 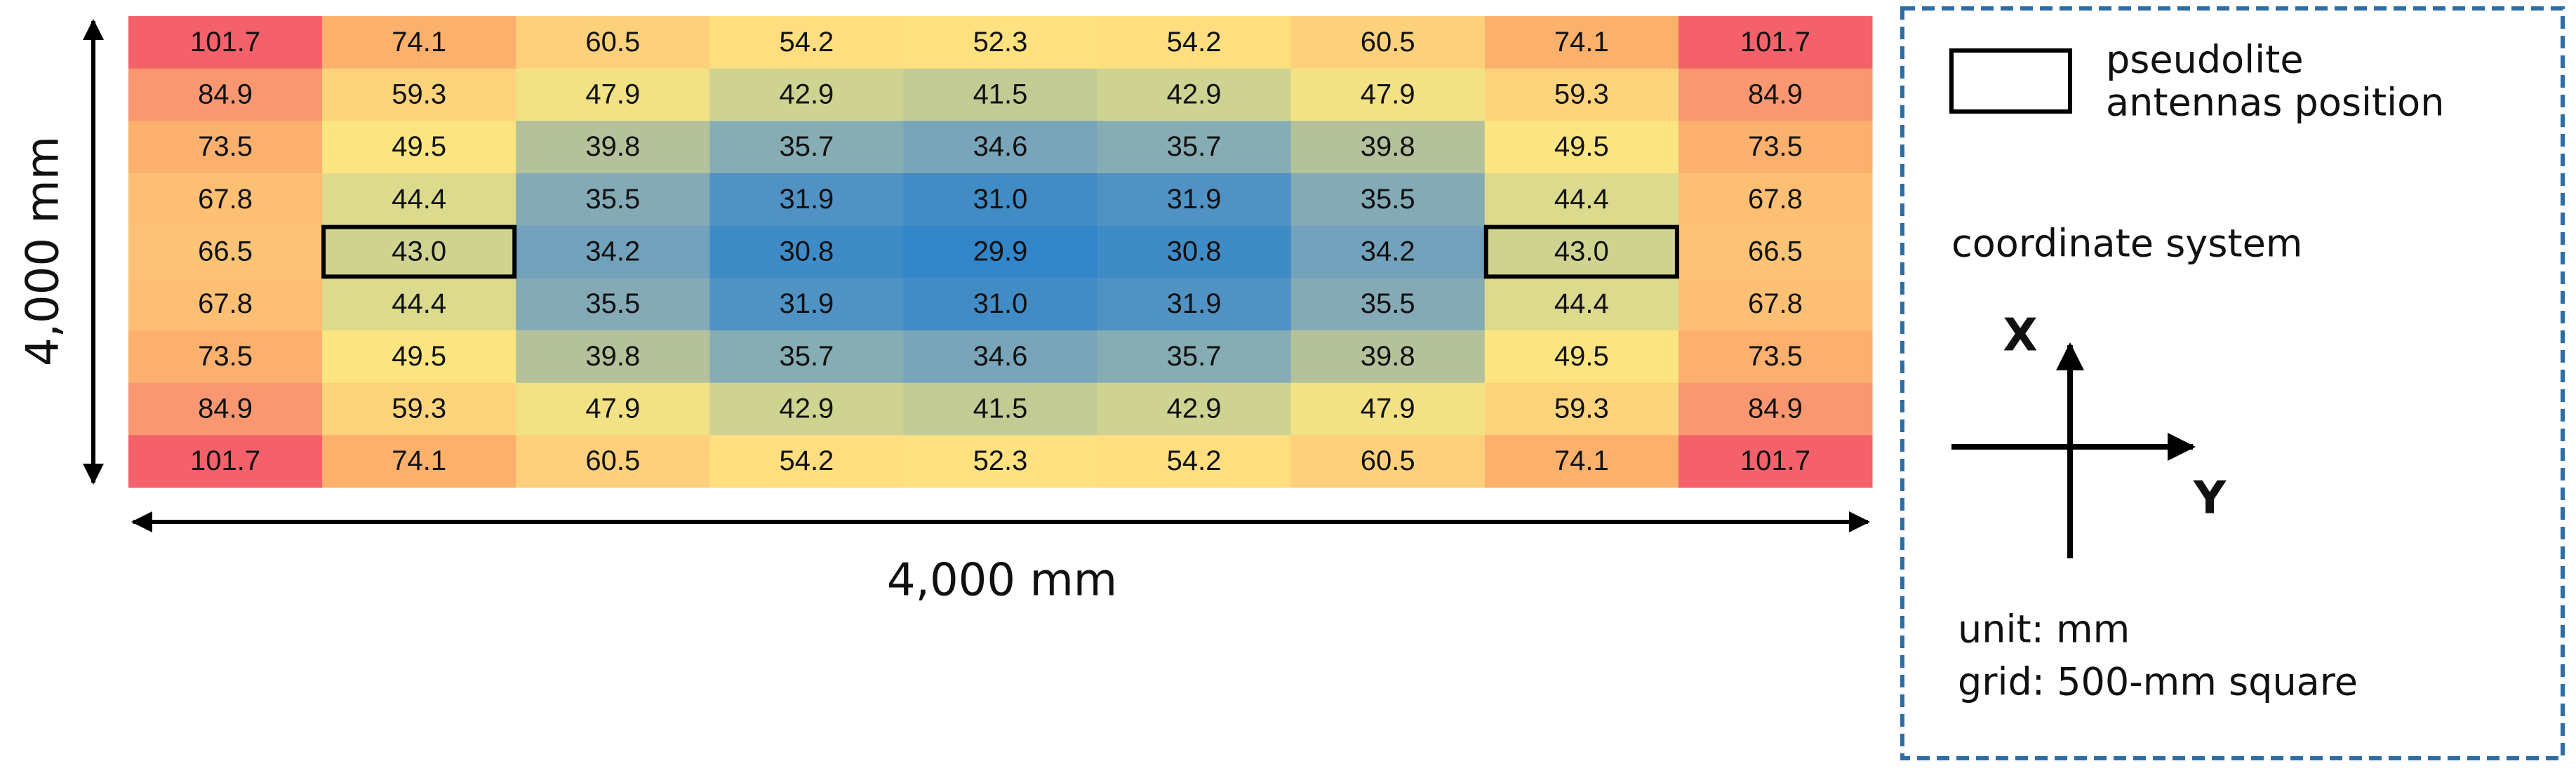 What do you see at coordinates (1000, 199) in the screenshot?
I see `cell-value: 31.0` at bounding box center [1000, 199].